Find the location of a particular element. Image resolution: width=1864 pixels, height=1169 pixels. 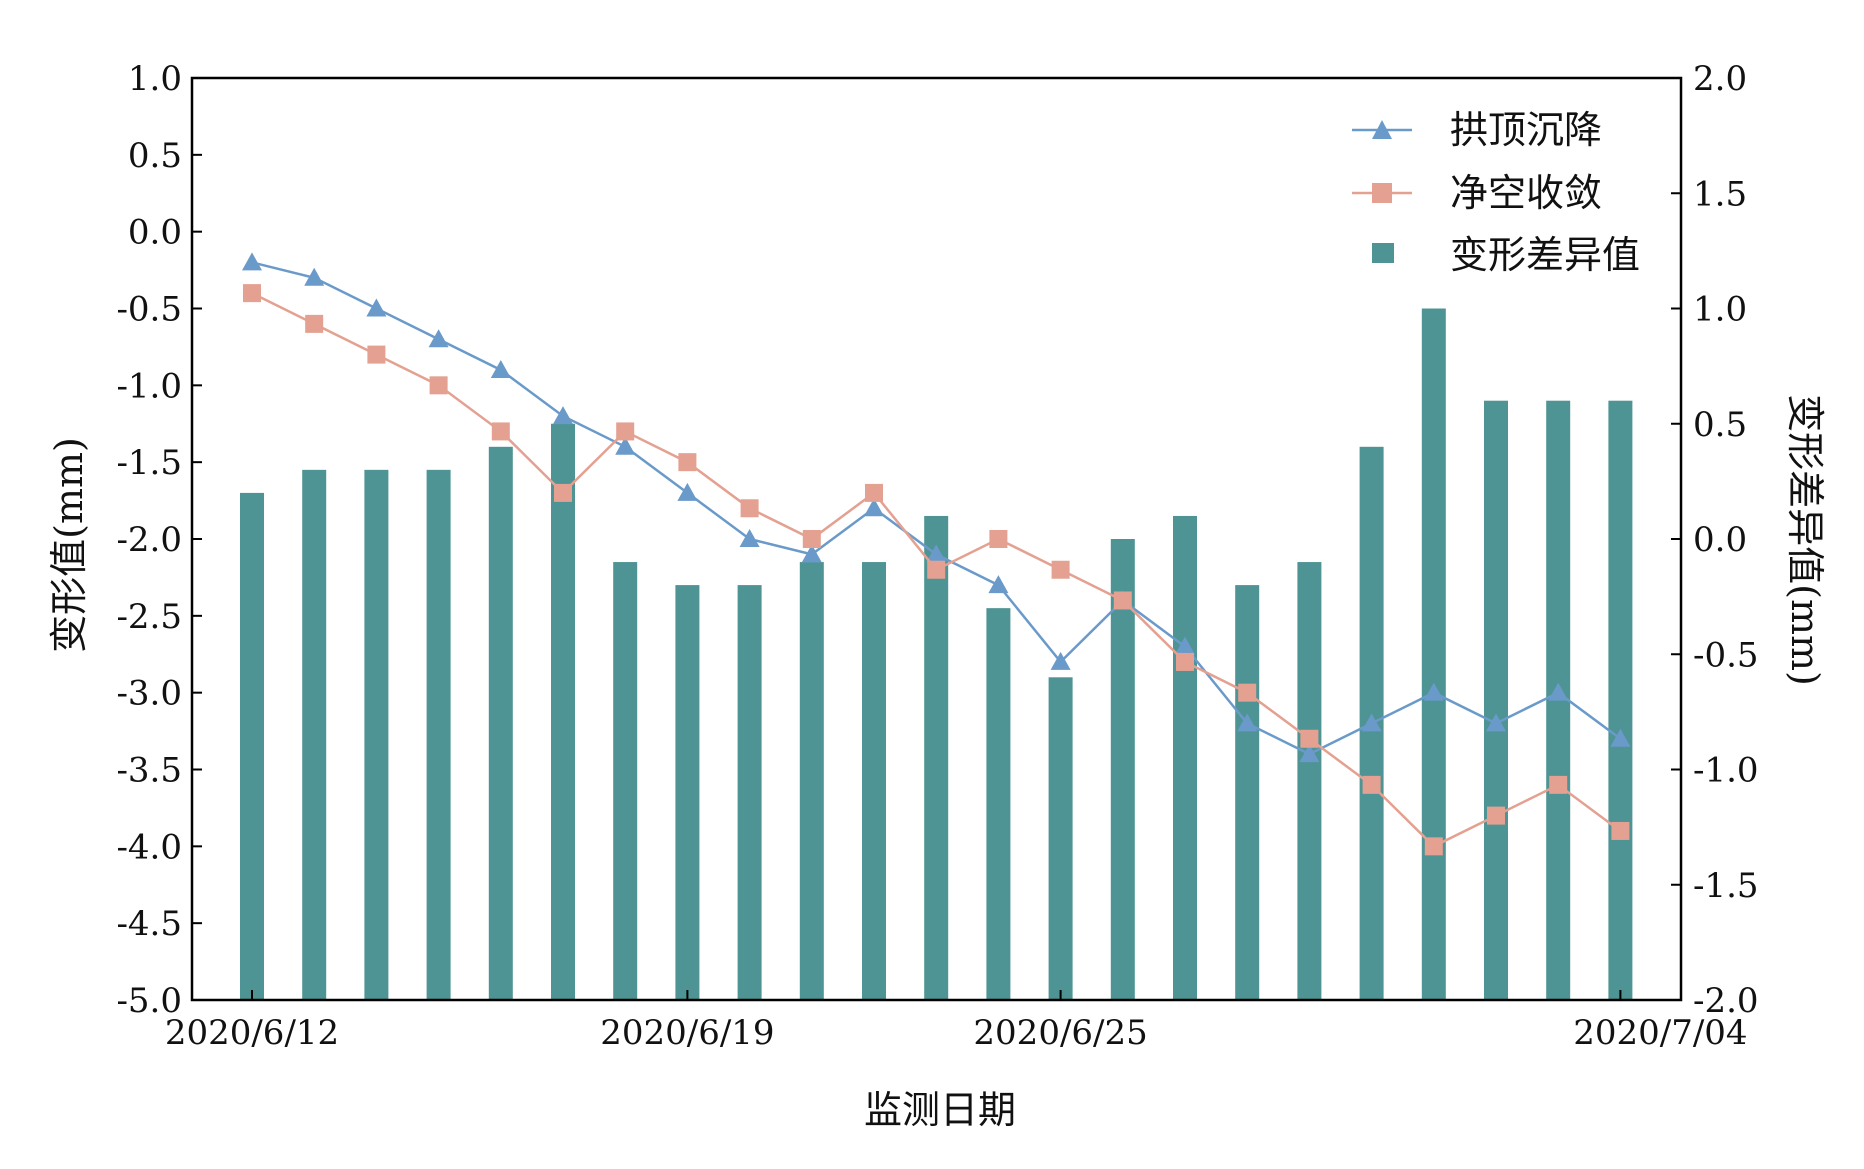

x-tick-label: 2020/7/04 is located at coordinates (1660, 1033).